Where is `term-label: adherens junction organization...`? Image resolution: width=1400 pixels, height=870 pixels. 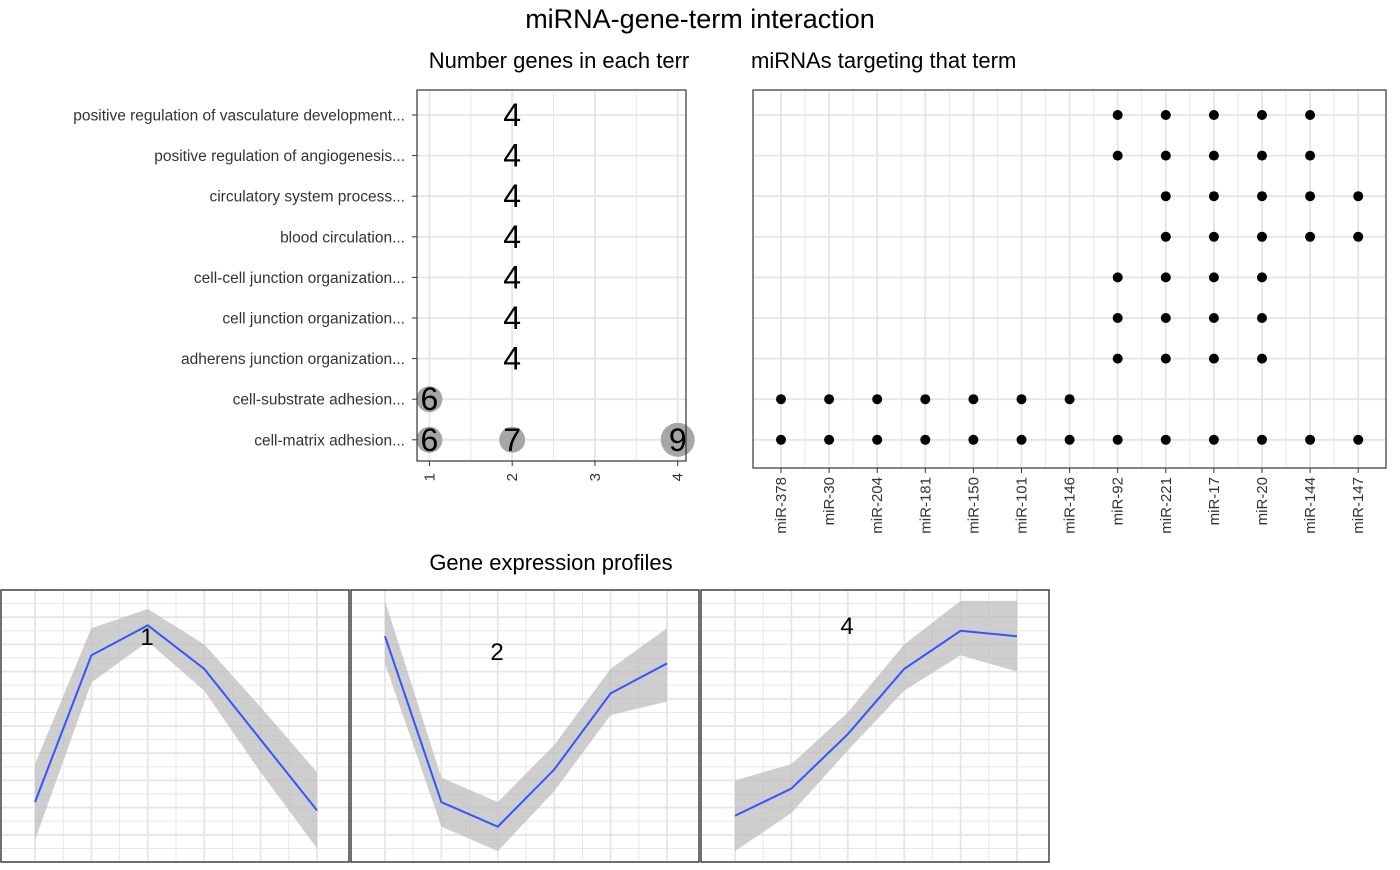
term-label: adherens junction organization... is located at coordinates (293, 359).